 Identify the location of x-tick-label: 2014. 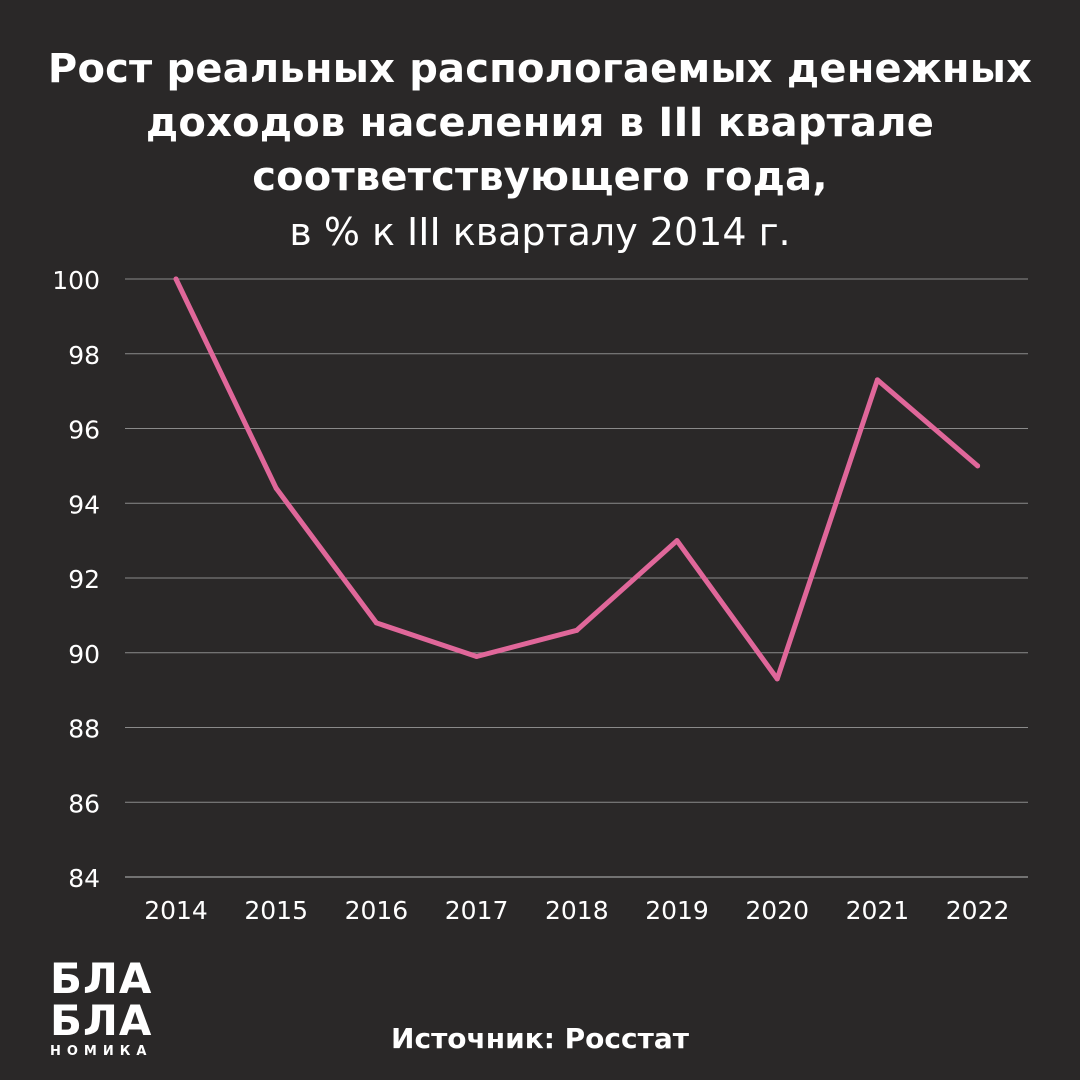
(176, 910).